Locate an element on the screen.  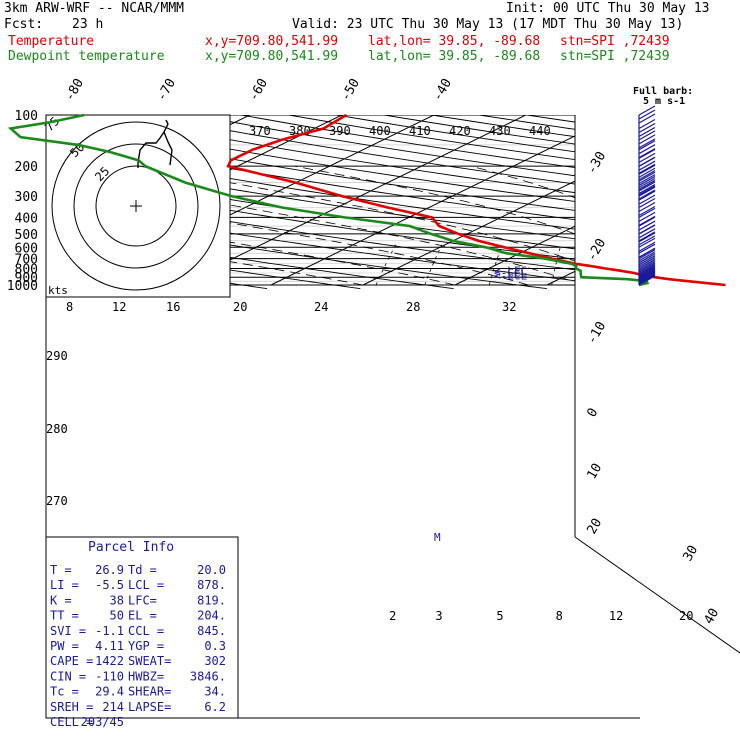
hodograph-trace is located at coordinates (166, 126).